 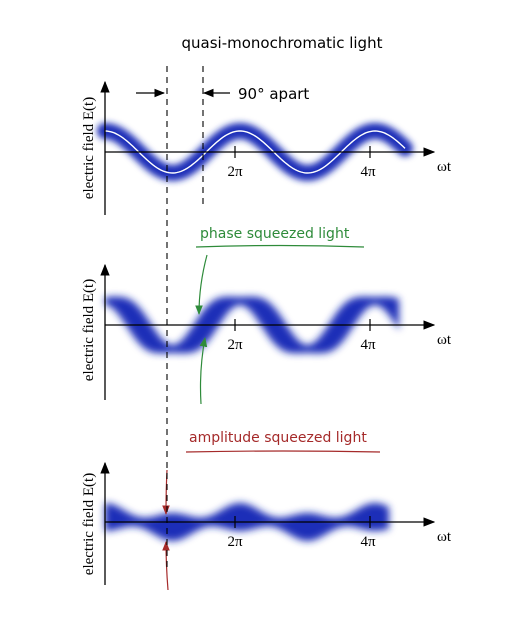 What do you see at coordinates (203, 371) in the screenshot?
I see `phase-arrow-up` at bounding box center [203, 371].